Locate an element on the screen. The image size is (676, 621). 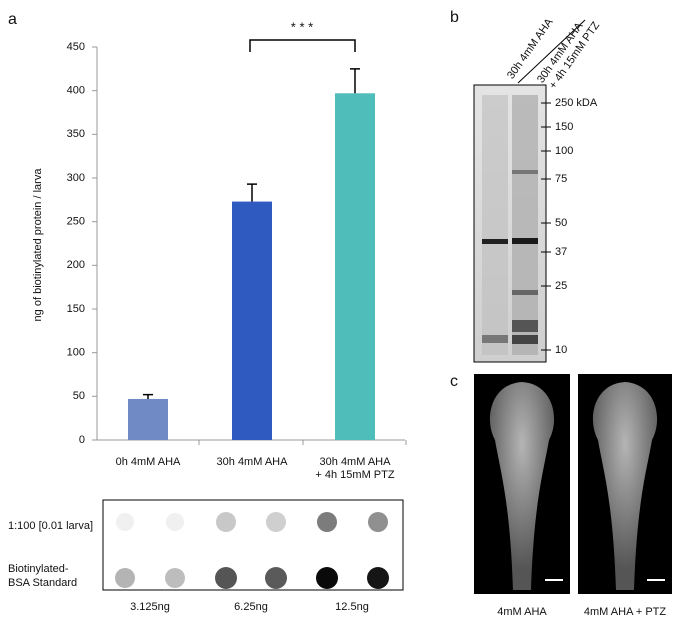
y-tick-label: 300 is located at coordinates (76, 178).